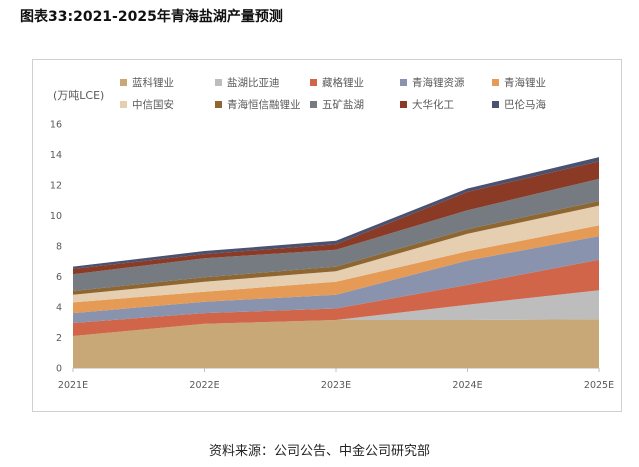  I want to click on legend-item: 青海锂业, so click(519, 82).